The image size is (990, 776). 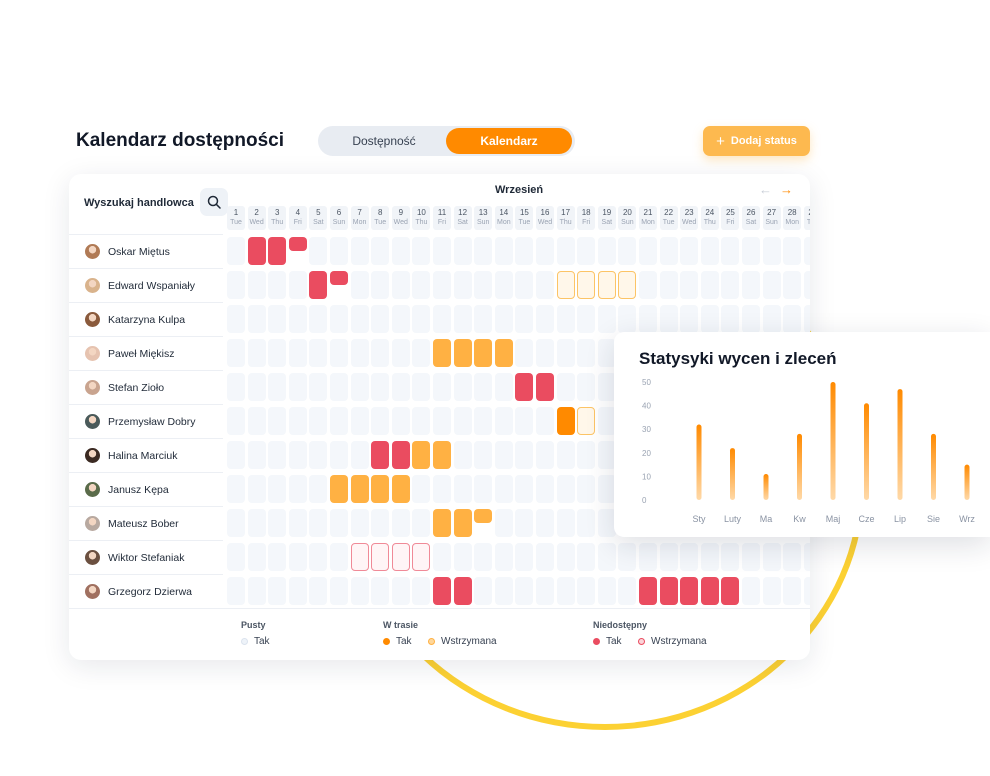 I want to click on salesperson-row: Edward Wspaniały, so click(x=146, y=285).